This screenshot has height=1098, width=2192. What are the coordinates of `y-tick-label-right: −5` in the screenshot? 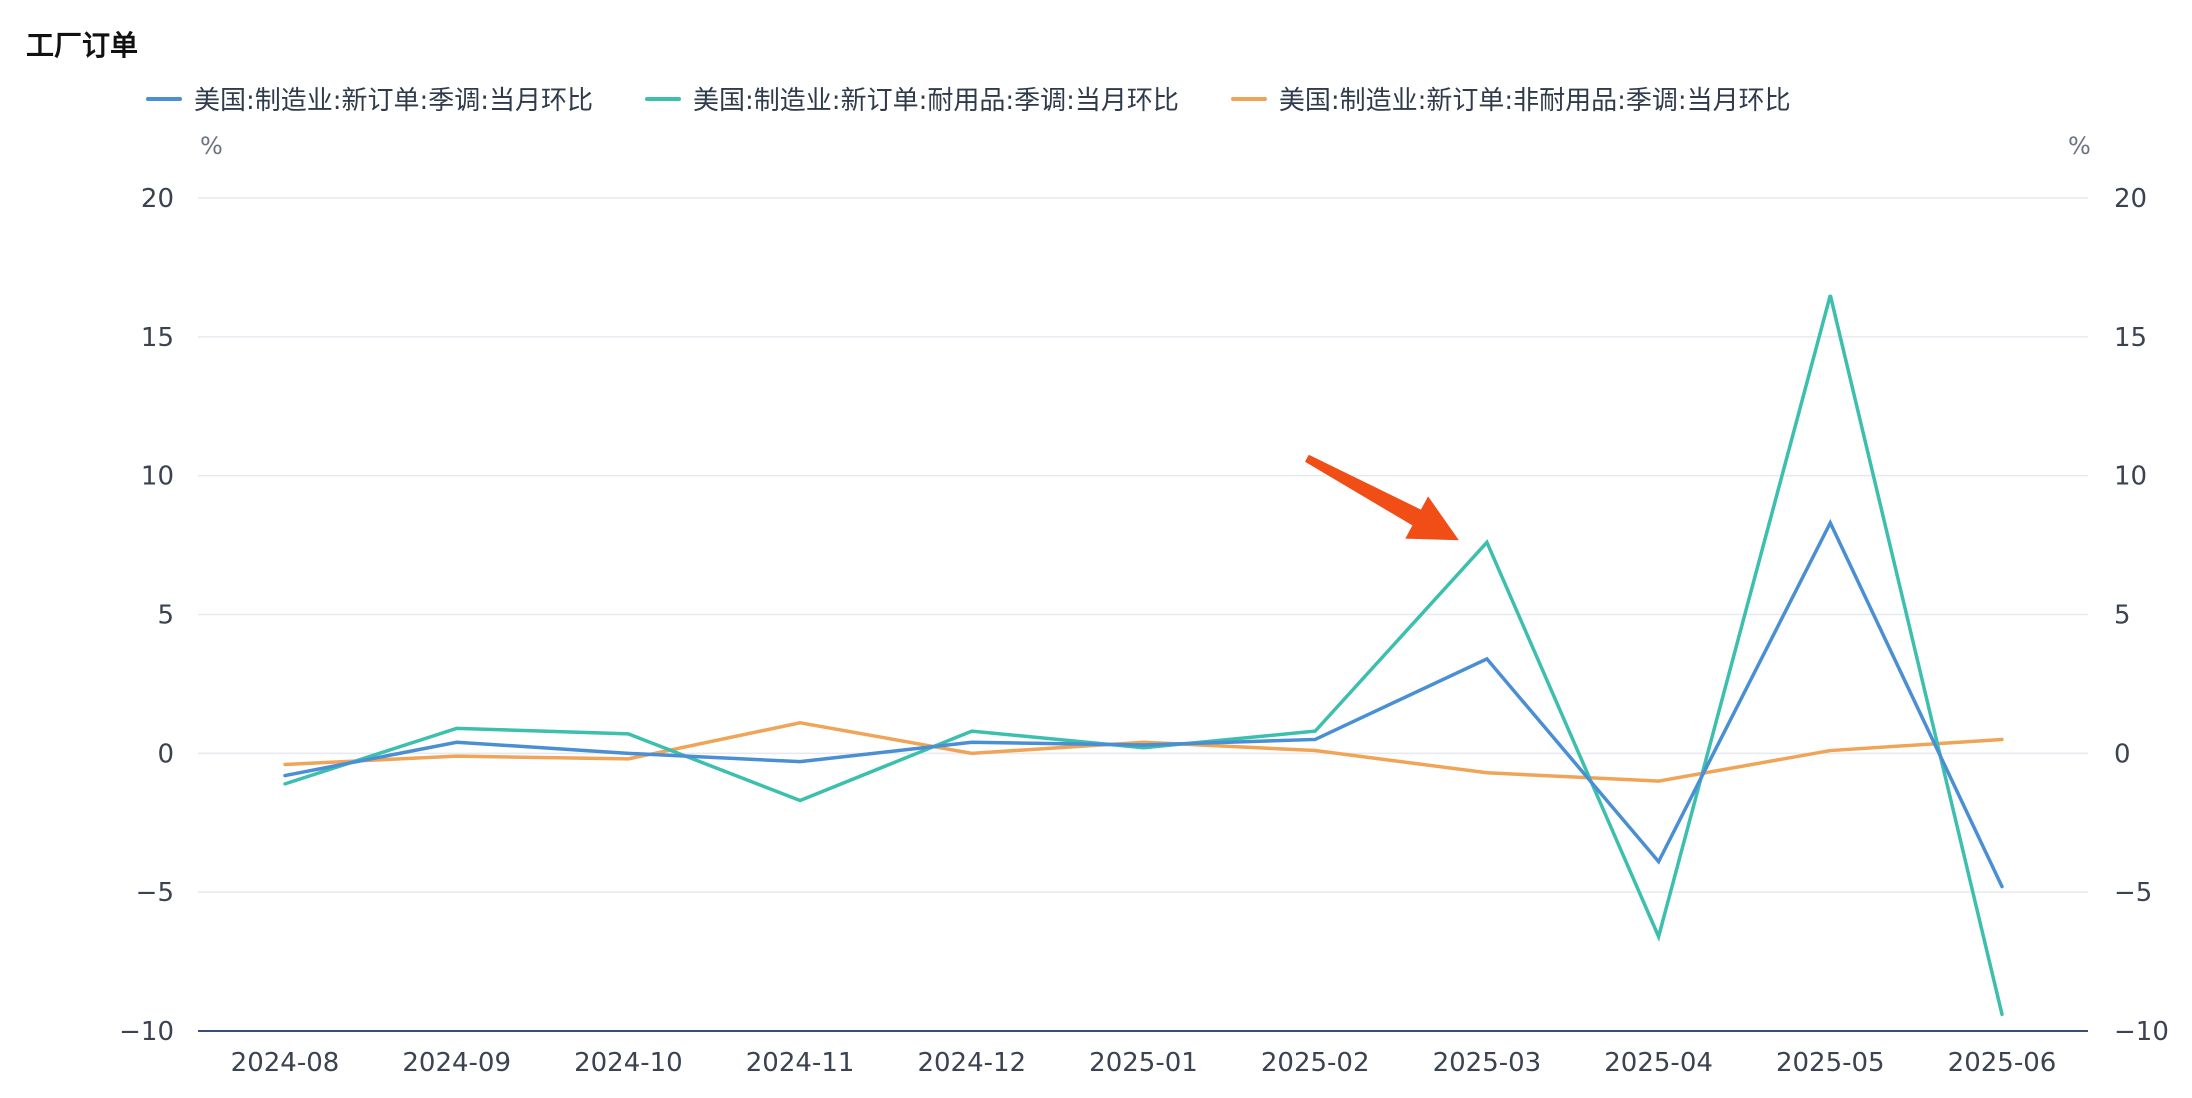 It's located at (2133, 893).